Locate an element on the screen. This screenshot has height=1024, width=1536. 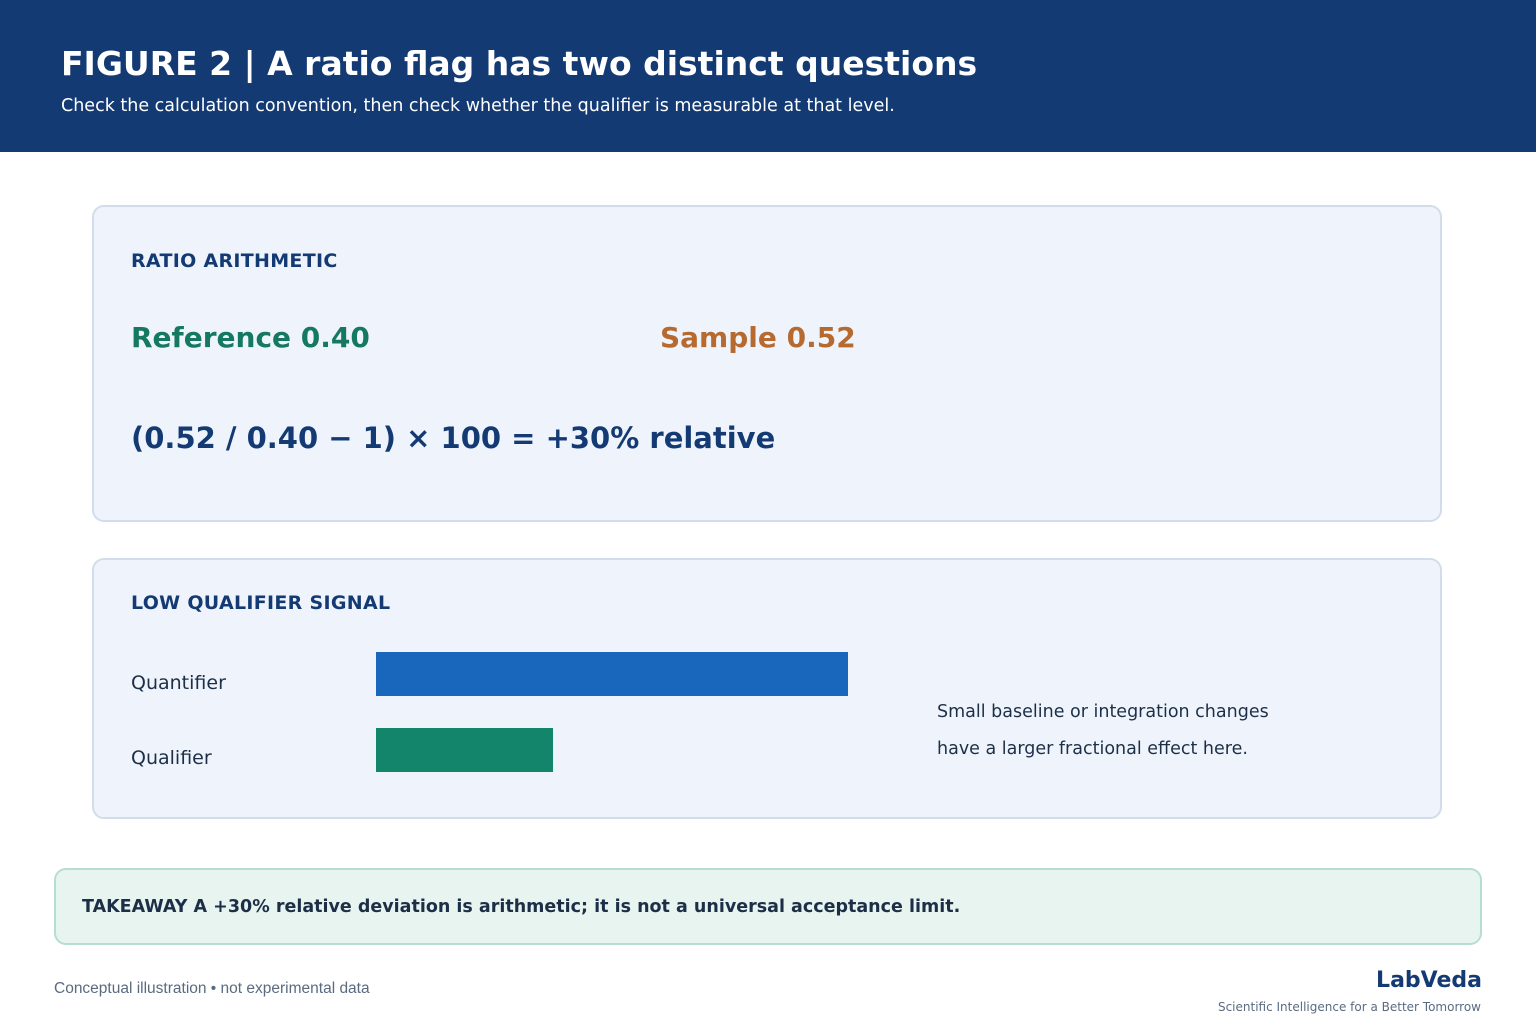
ratio-card-heading: RATIO ARITHMETIC is located at coordinates (234, 261).